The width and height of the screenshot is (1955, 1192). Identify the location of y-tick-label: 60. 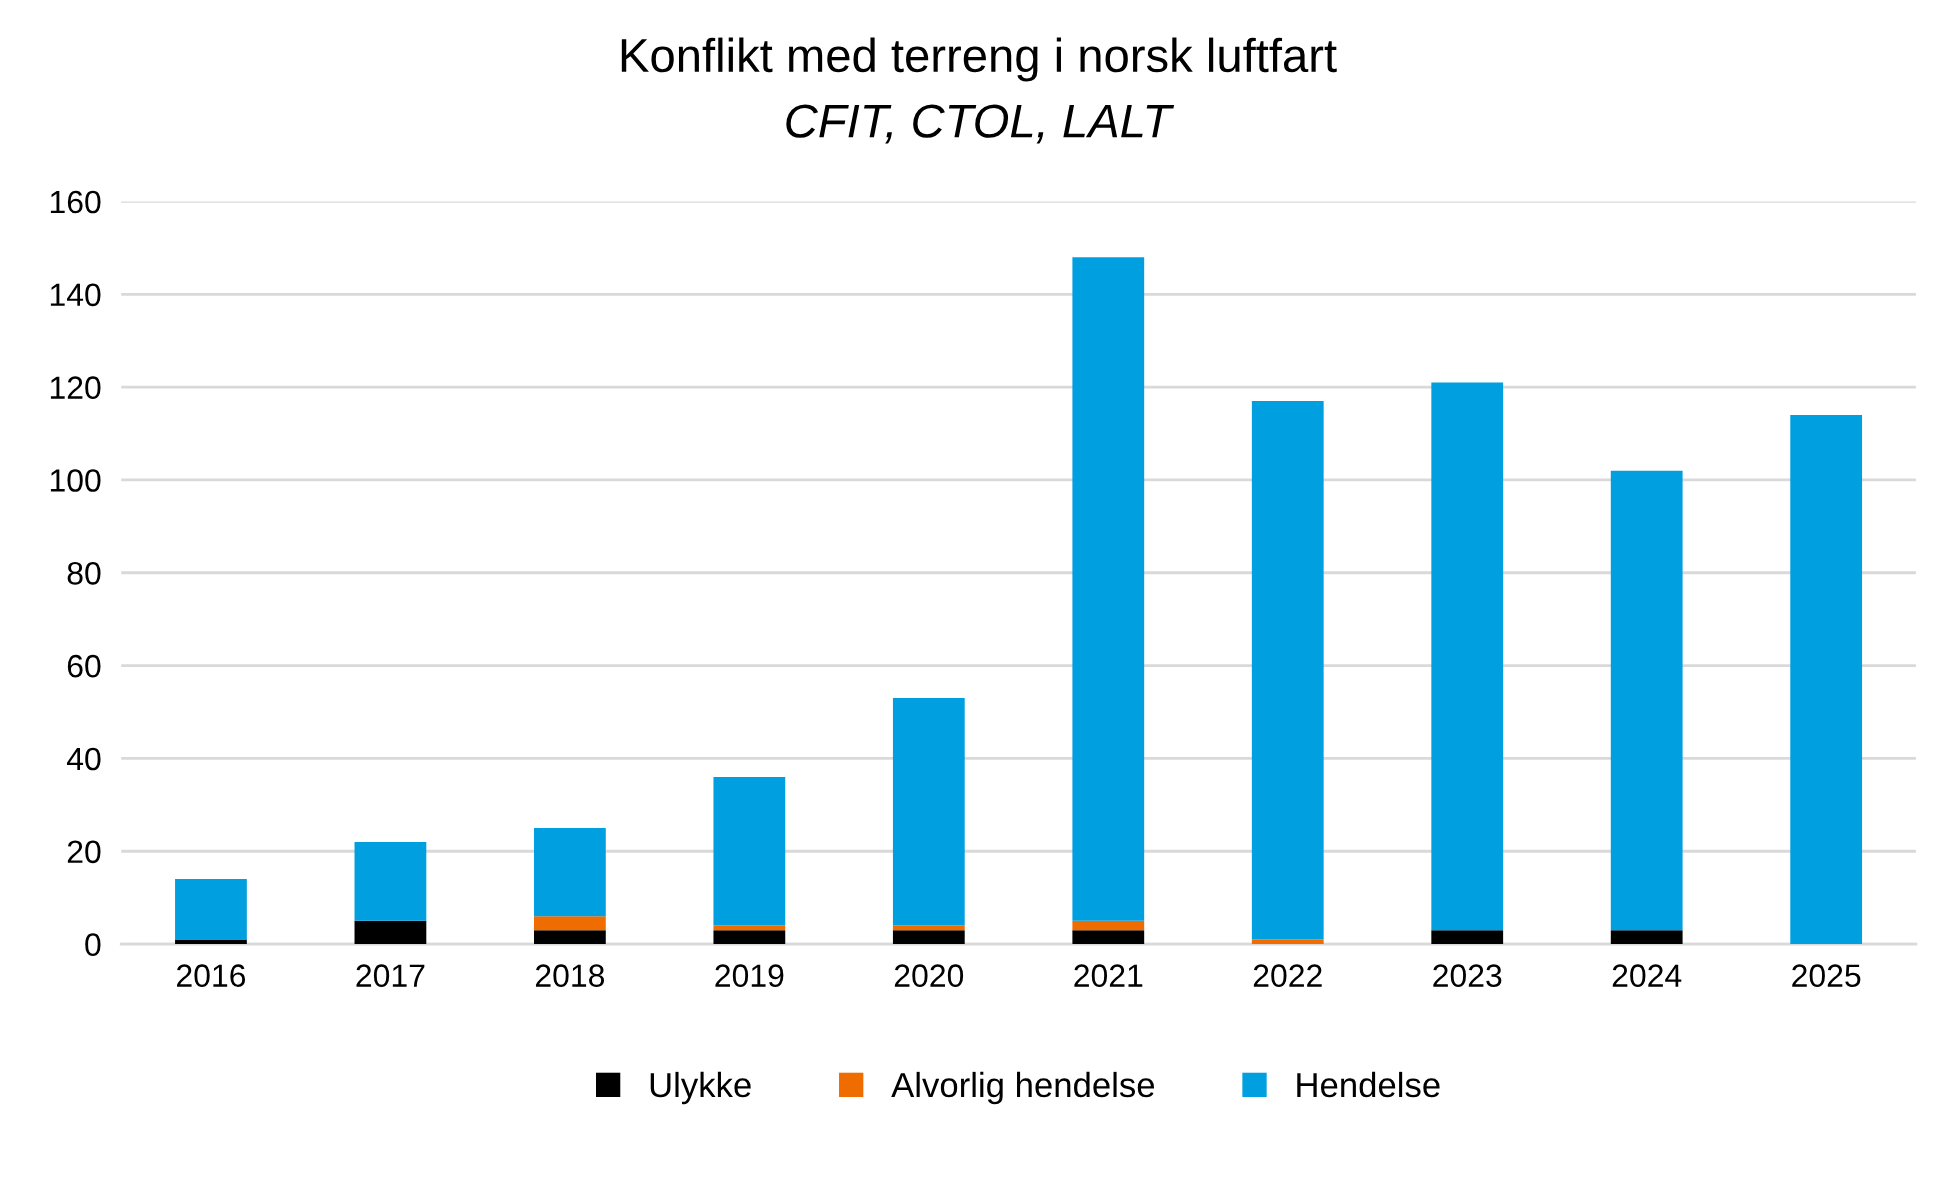
(84, 666).